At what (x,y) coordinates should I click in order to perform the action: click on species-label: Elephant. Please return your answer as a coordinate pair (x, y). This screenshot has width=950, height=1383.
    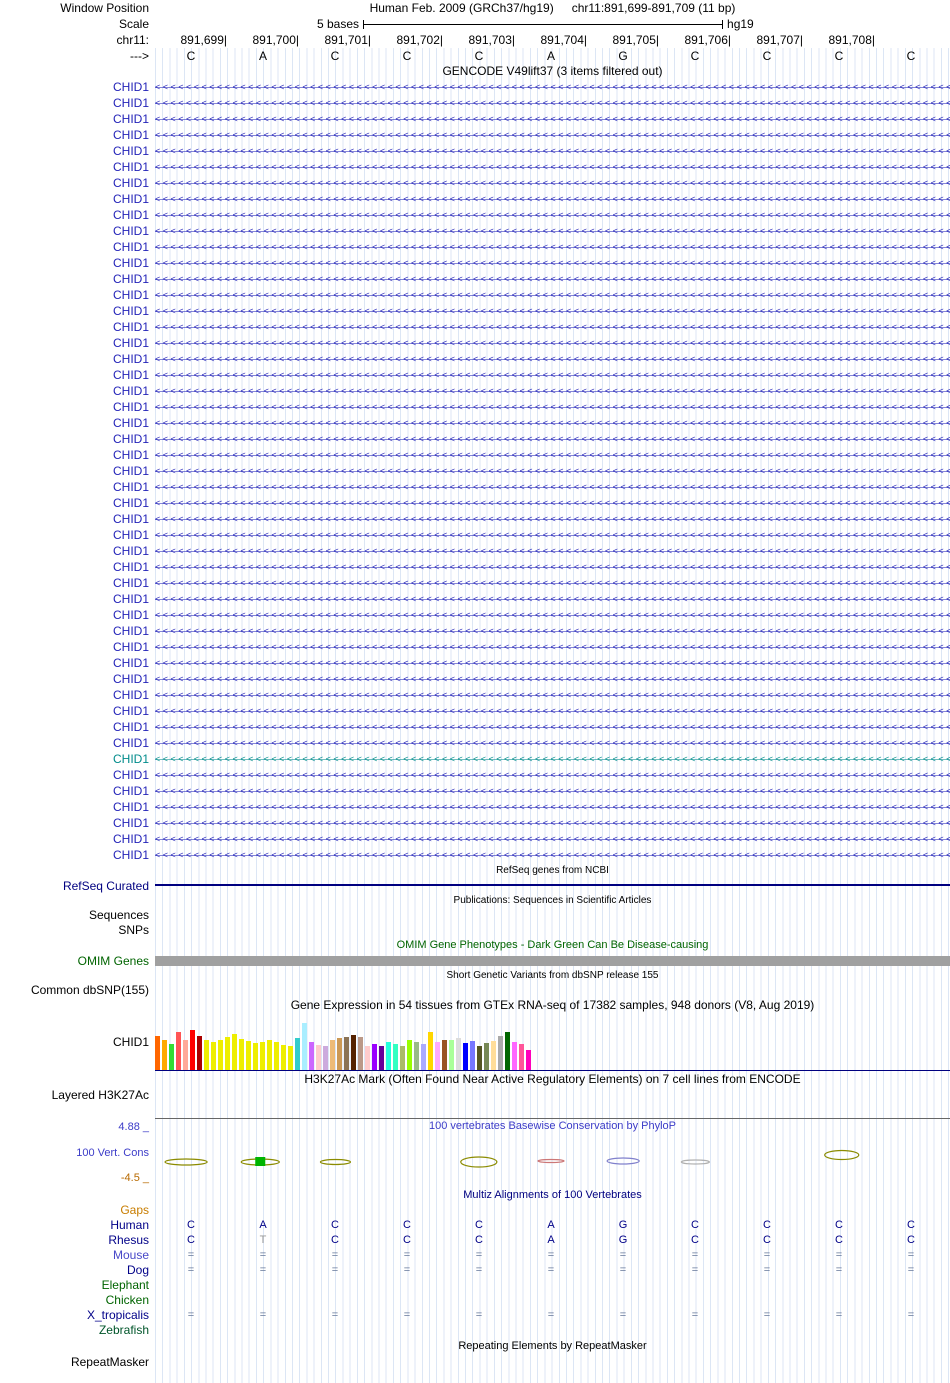
    Looking at the image, I should click on (125, 1285).